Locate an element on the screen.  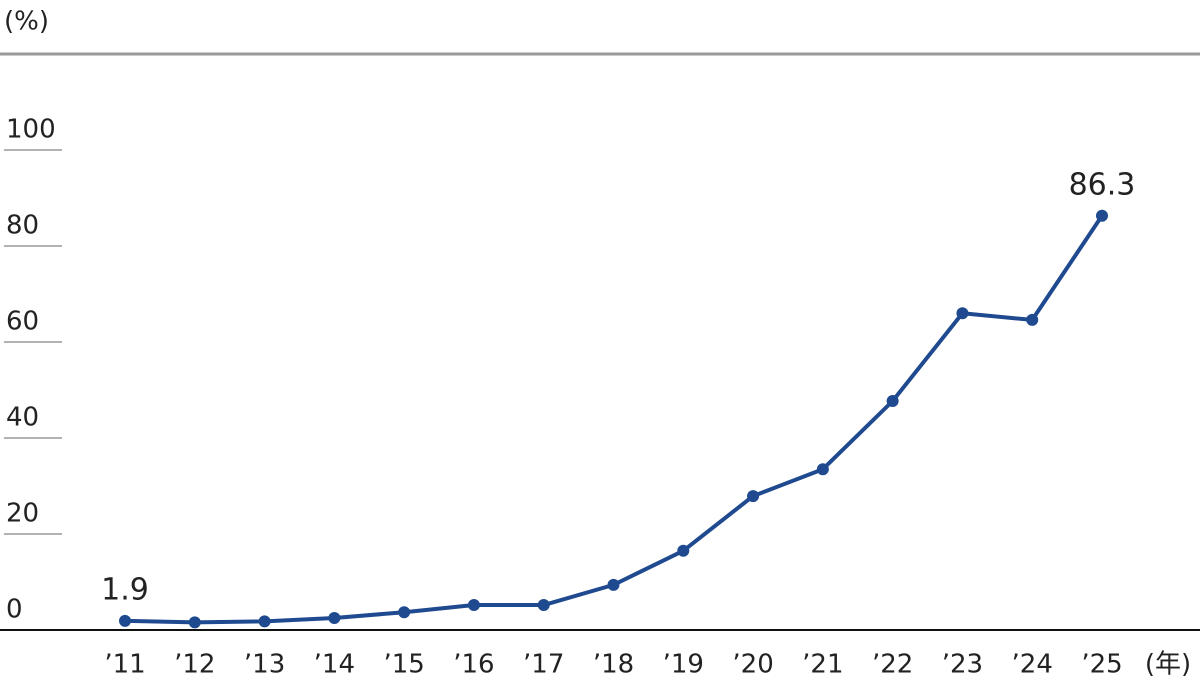
y-unit: (%) is located at coordinates (26, 22).